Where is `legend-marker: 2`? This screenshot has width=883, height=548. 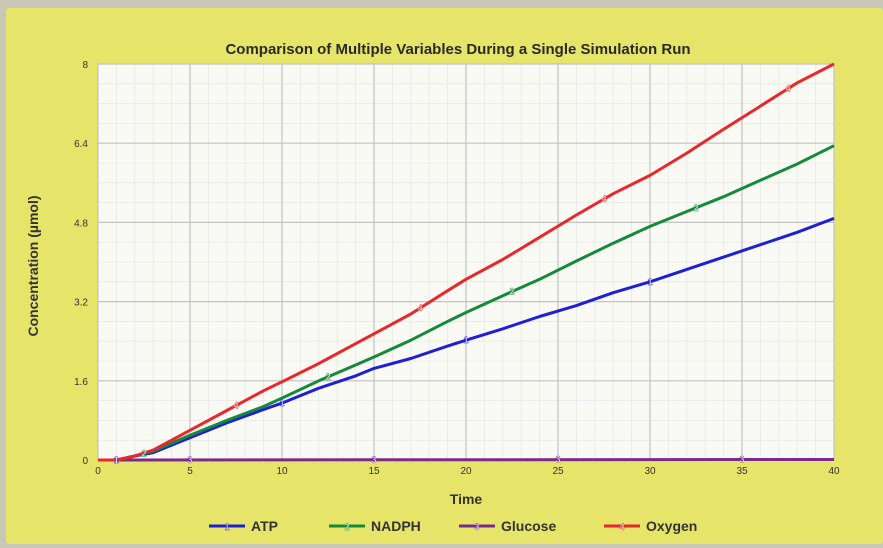 legend-marker: 2 is located at coordinates (346, 527).